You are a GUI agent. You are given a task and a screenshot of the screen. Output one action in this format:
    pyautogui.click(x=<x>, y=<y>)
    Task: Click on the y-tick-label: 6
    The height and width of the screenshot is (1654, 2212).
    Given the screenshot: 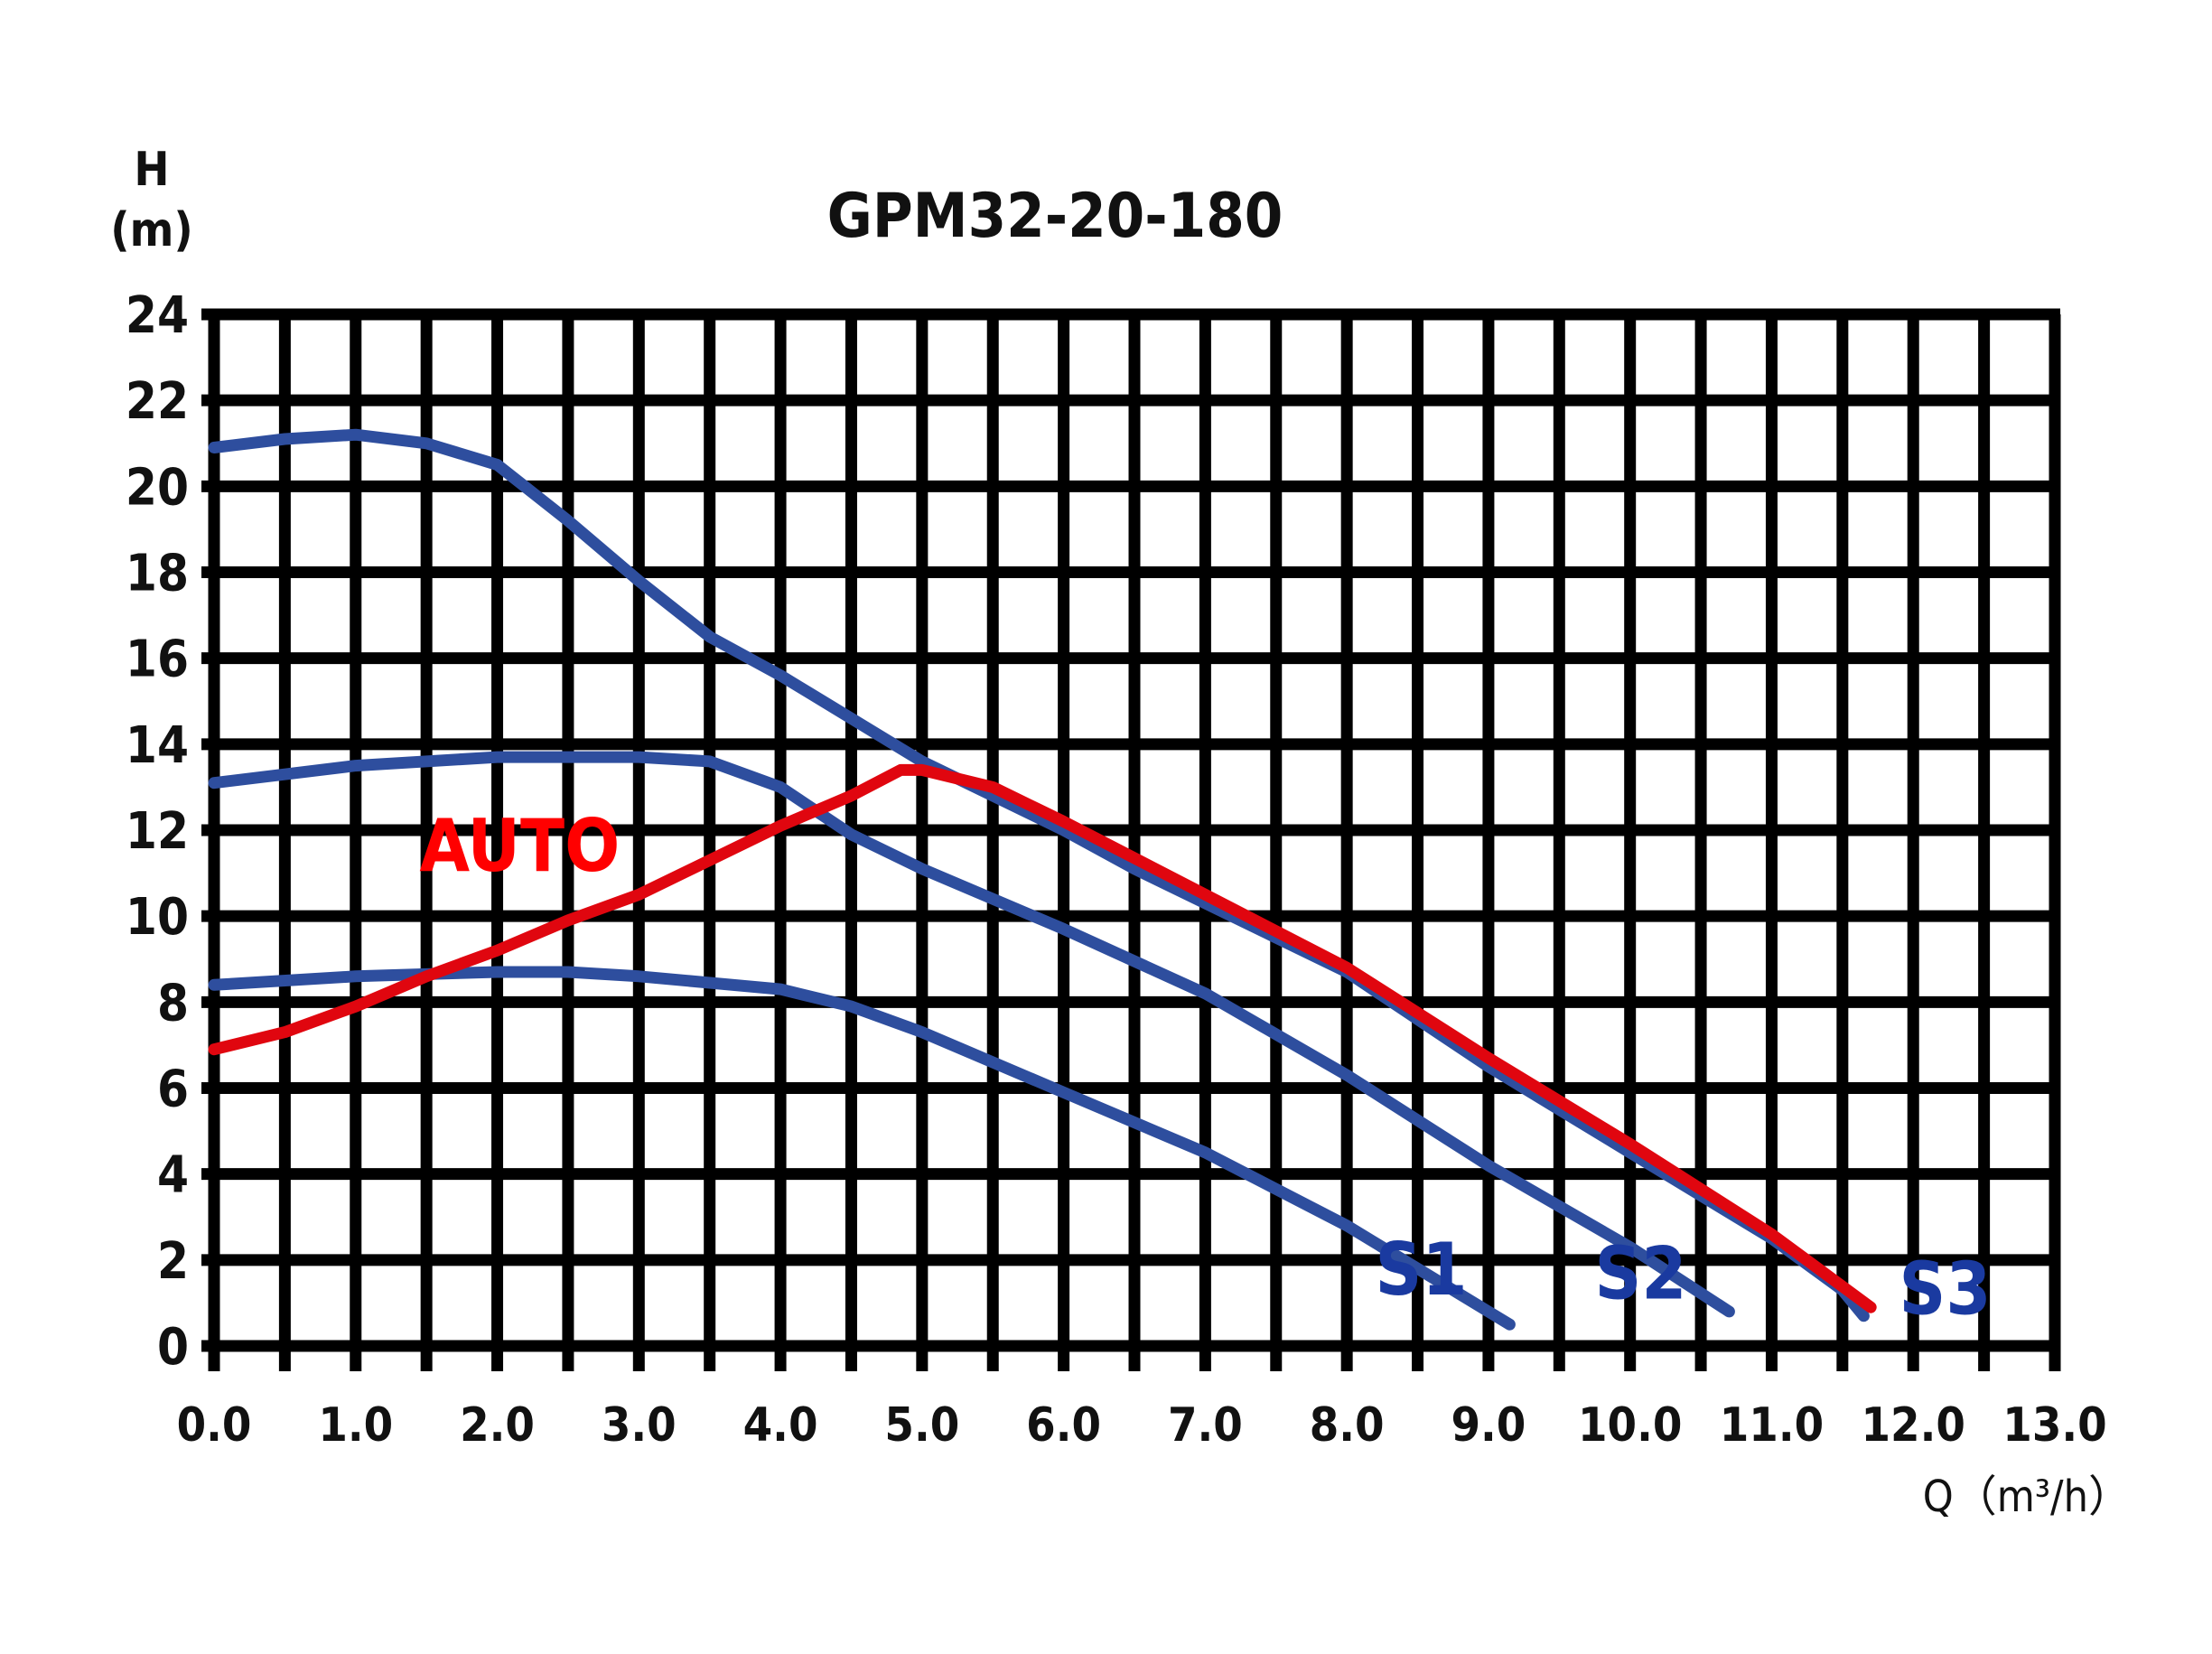 What is the action you would take?
    pyautogui.click(x=173, y=1090)
    